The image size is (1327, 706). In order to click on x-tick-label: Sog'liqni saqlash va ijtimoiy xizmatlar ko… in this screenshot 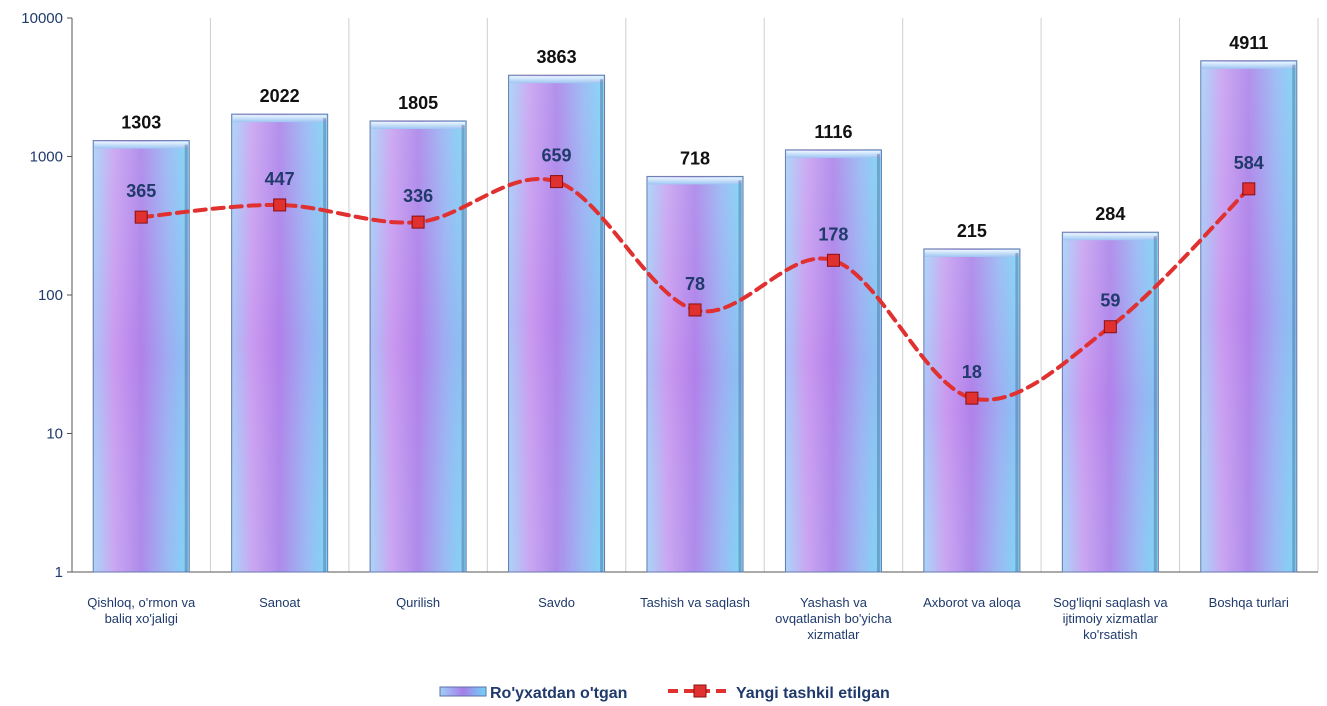, I will do `click(1110, 618)`.